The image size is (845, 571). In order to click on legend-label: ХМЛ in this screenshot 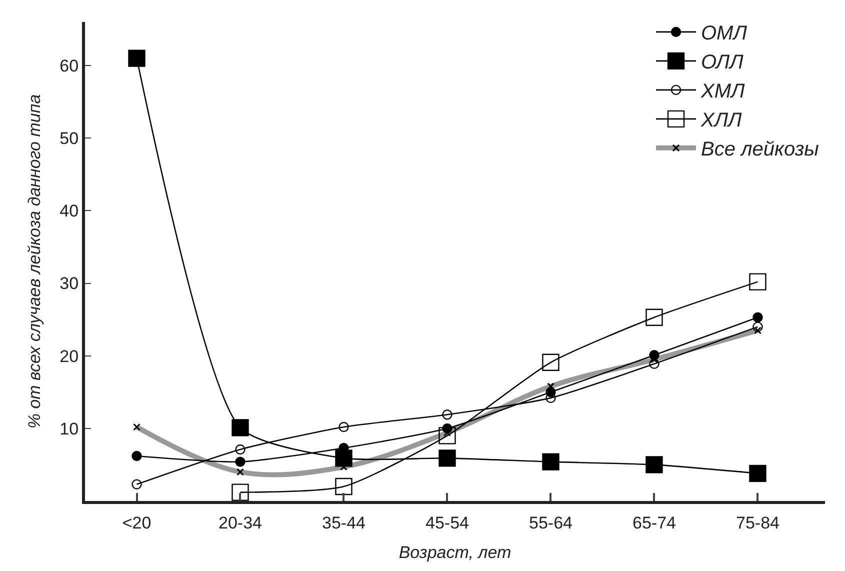, I will do `click(722, 91)`.